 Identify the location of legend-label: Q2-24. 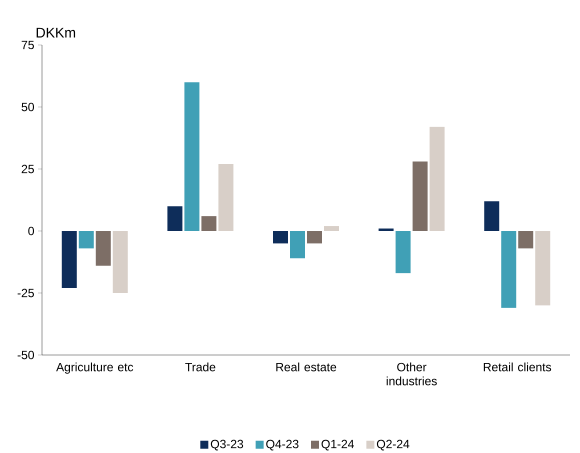
(393, 445).